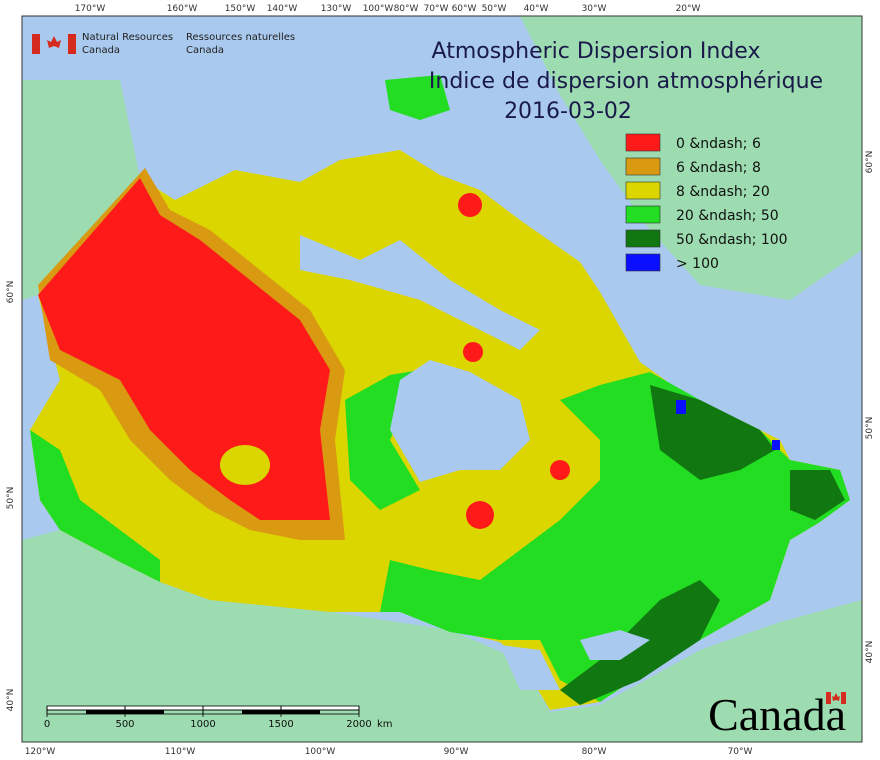 The image size is (880, 760). I want to click on yellow-patch, so click(245, 465).